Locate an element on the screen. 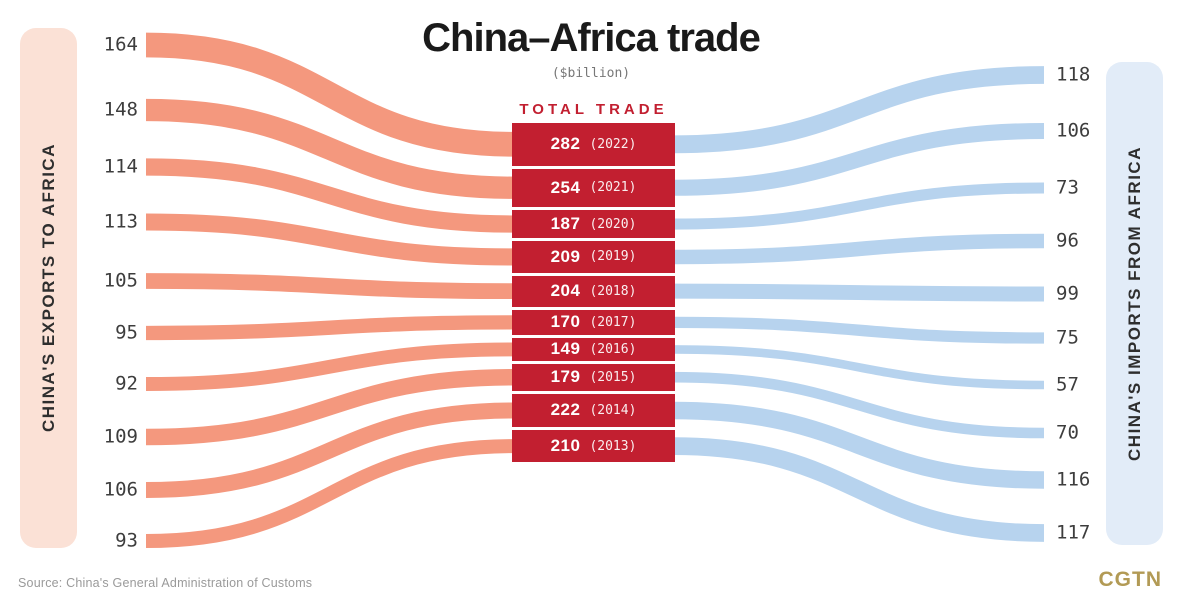  export-value-label-2013: 93 is located at coordinates (126, 540).